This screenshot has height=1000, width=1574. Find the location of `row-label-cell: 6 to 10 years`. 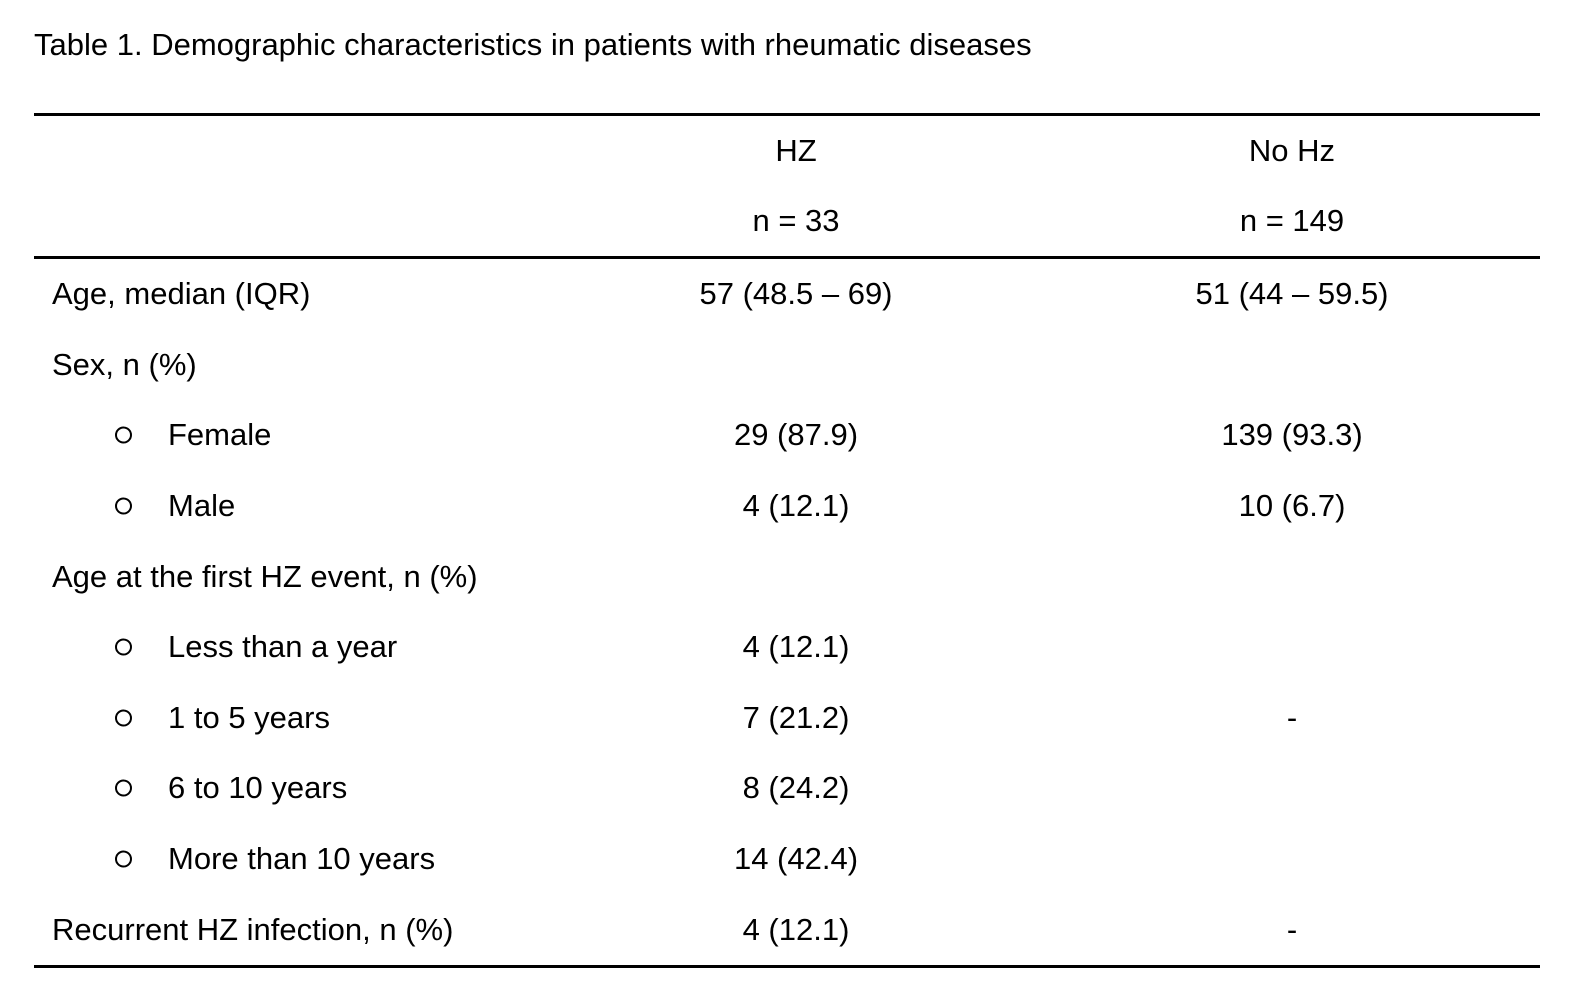

row-label-cell: 6 to 10 years is located at coordinates (291, 788).